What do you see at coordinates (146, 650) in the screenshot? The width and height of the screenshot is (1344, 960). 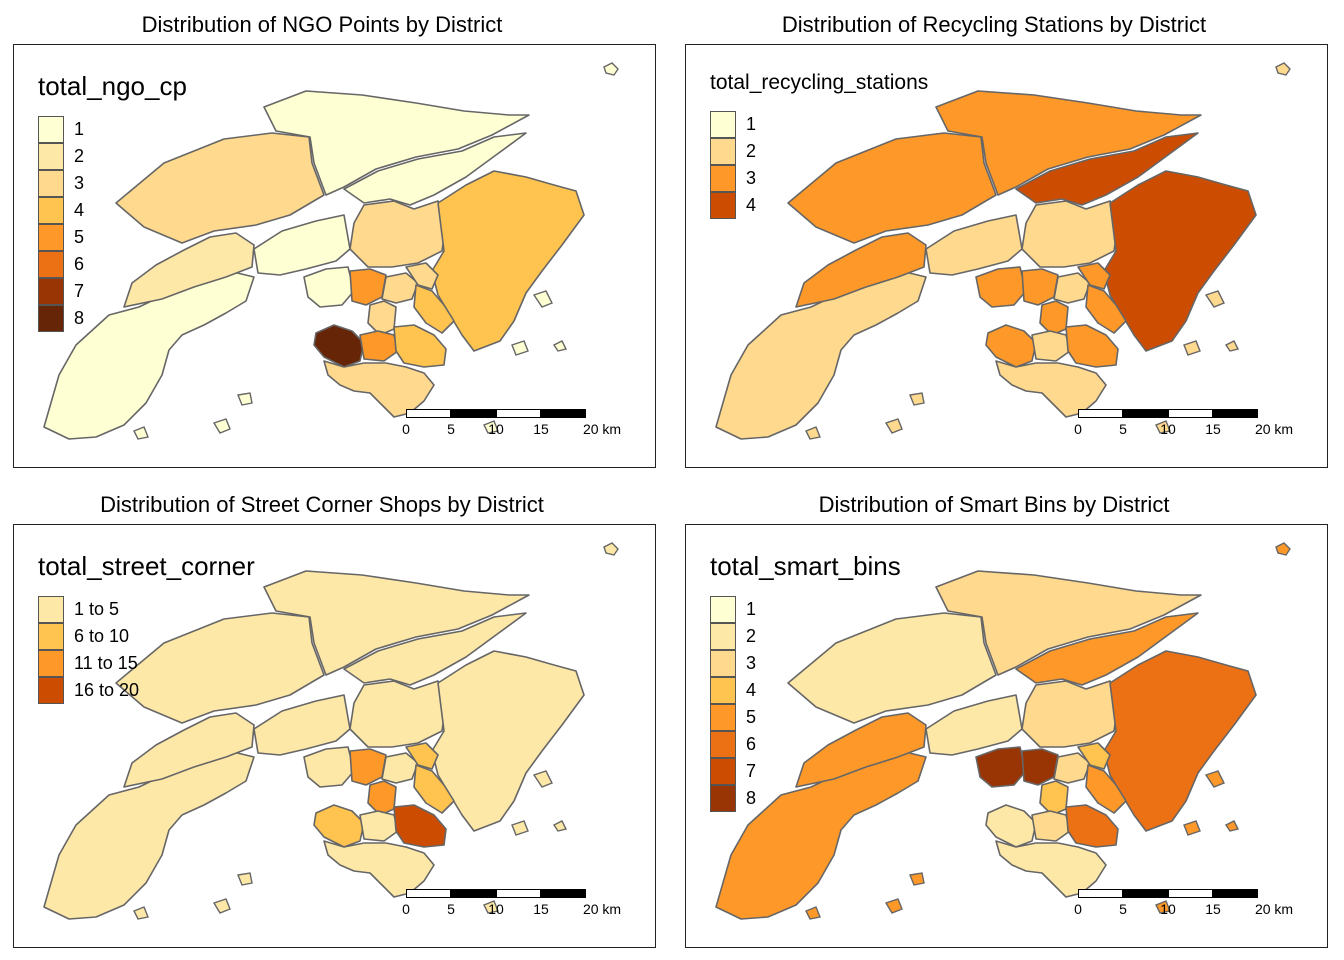 I see `legend-rows: 1 to 5 6 to 10 11 to 15 16 to 20` at bounding box center [146, 650].